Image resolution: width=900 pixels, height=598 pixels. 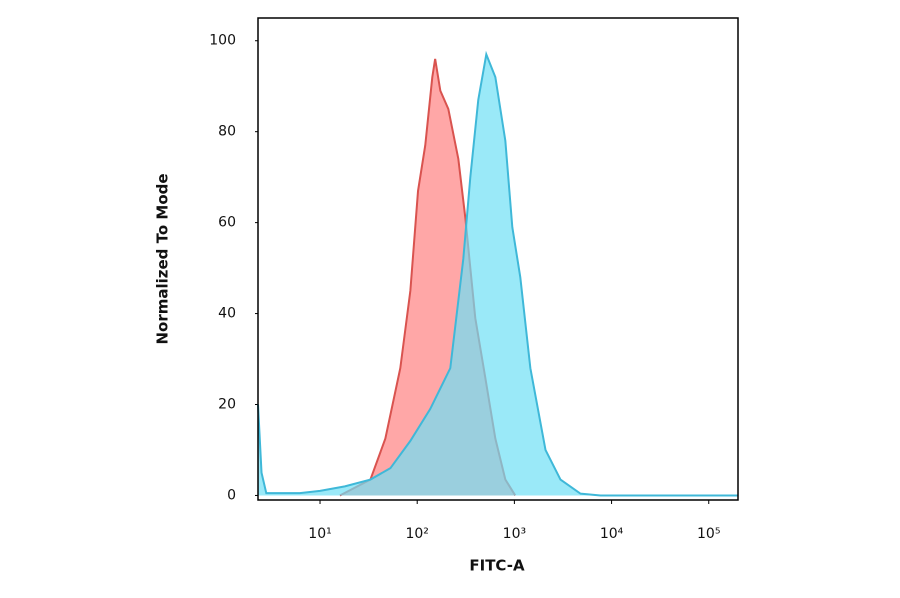 I want to click on y-tick-label: 100, so click(x=222, y=41).